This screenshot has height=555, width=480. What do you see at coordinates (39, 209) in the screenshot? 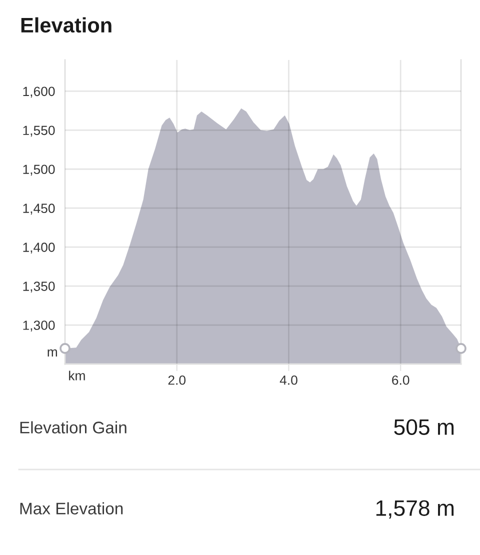
I see `y-tick-label: 1,450` at bounding box center [39, 209].